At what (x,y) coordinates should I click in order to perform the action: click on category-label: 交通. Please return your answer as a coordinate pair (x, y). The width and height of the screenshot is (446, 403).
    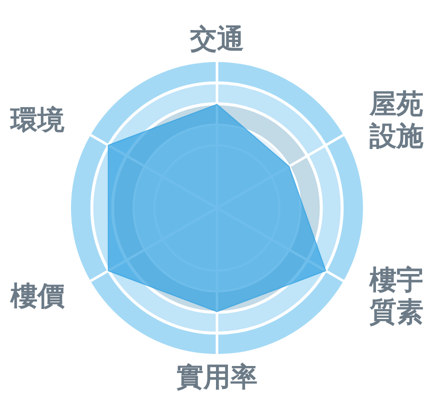
    Looking at the image, I should click on (217, 39).